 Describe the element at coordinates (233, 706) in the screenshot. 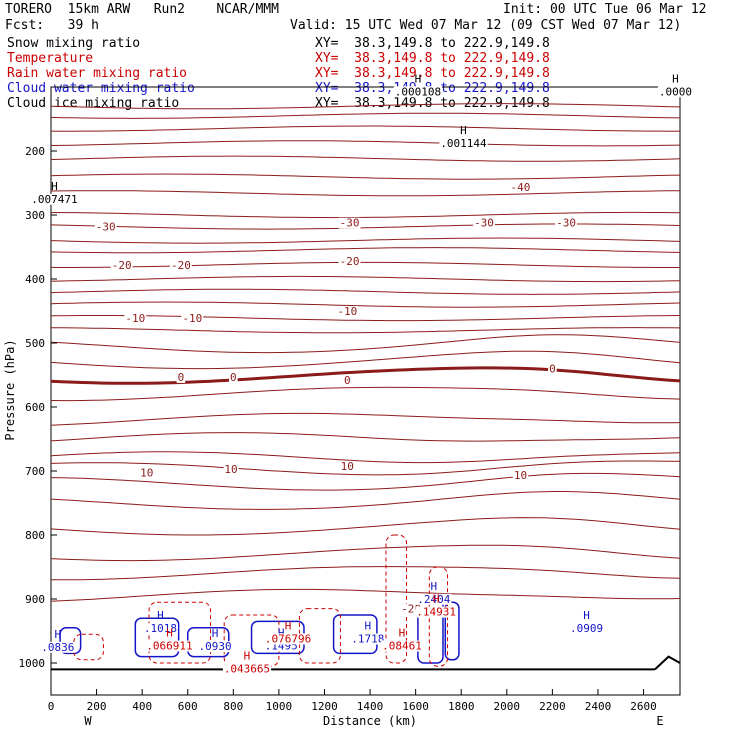

I see `x-tick-label: 800` at that location.